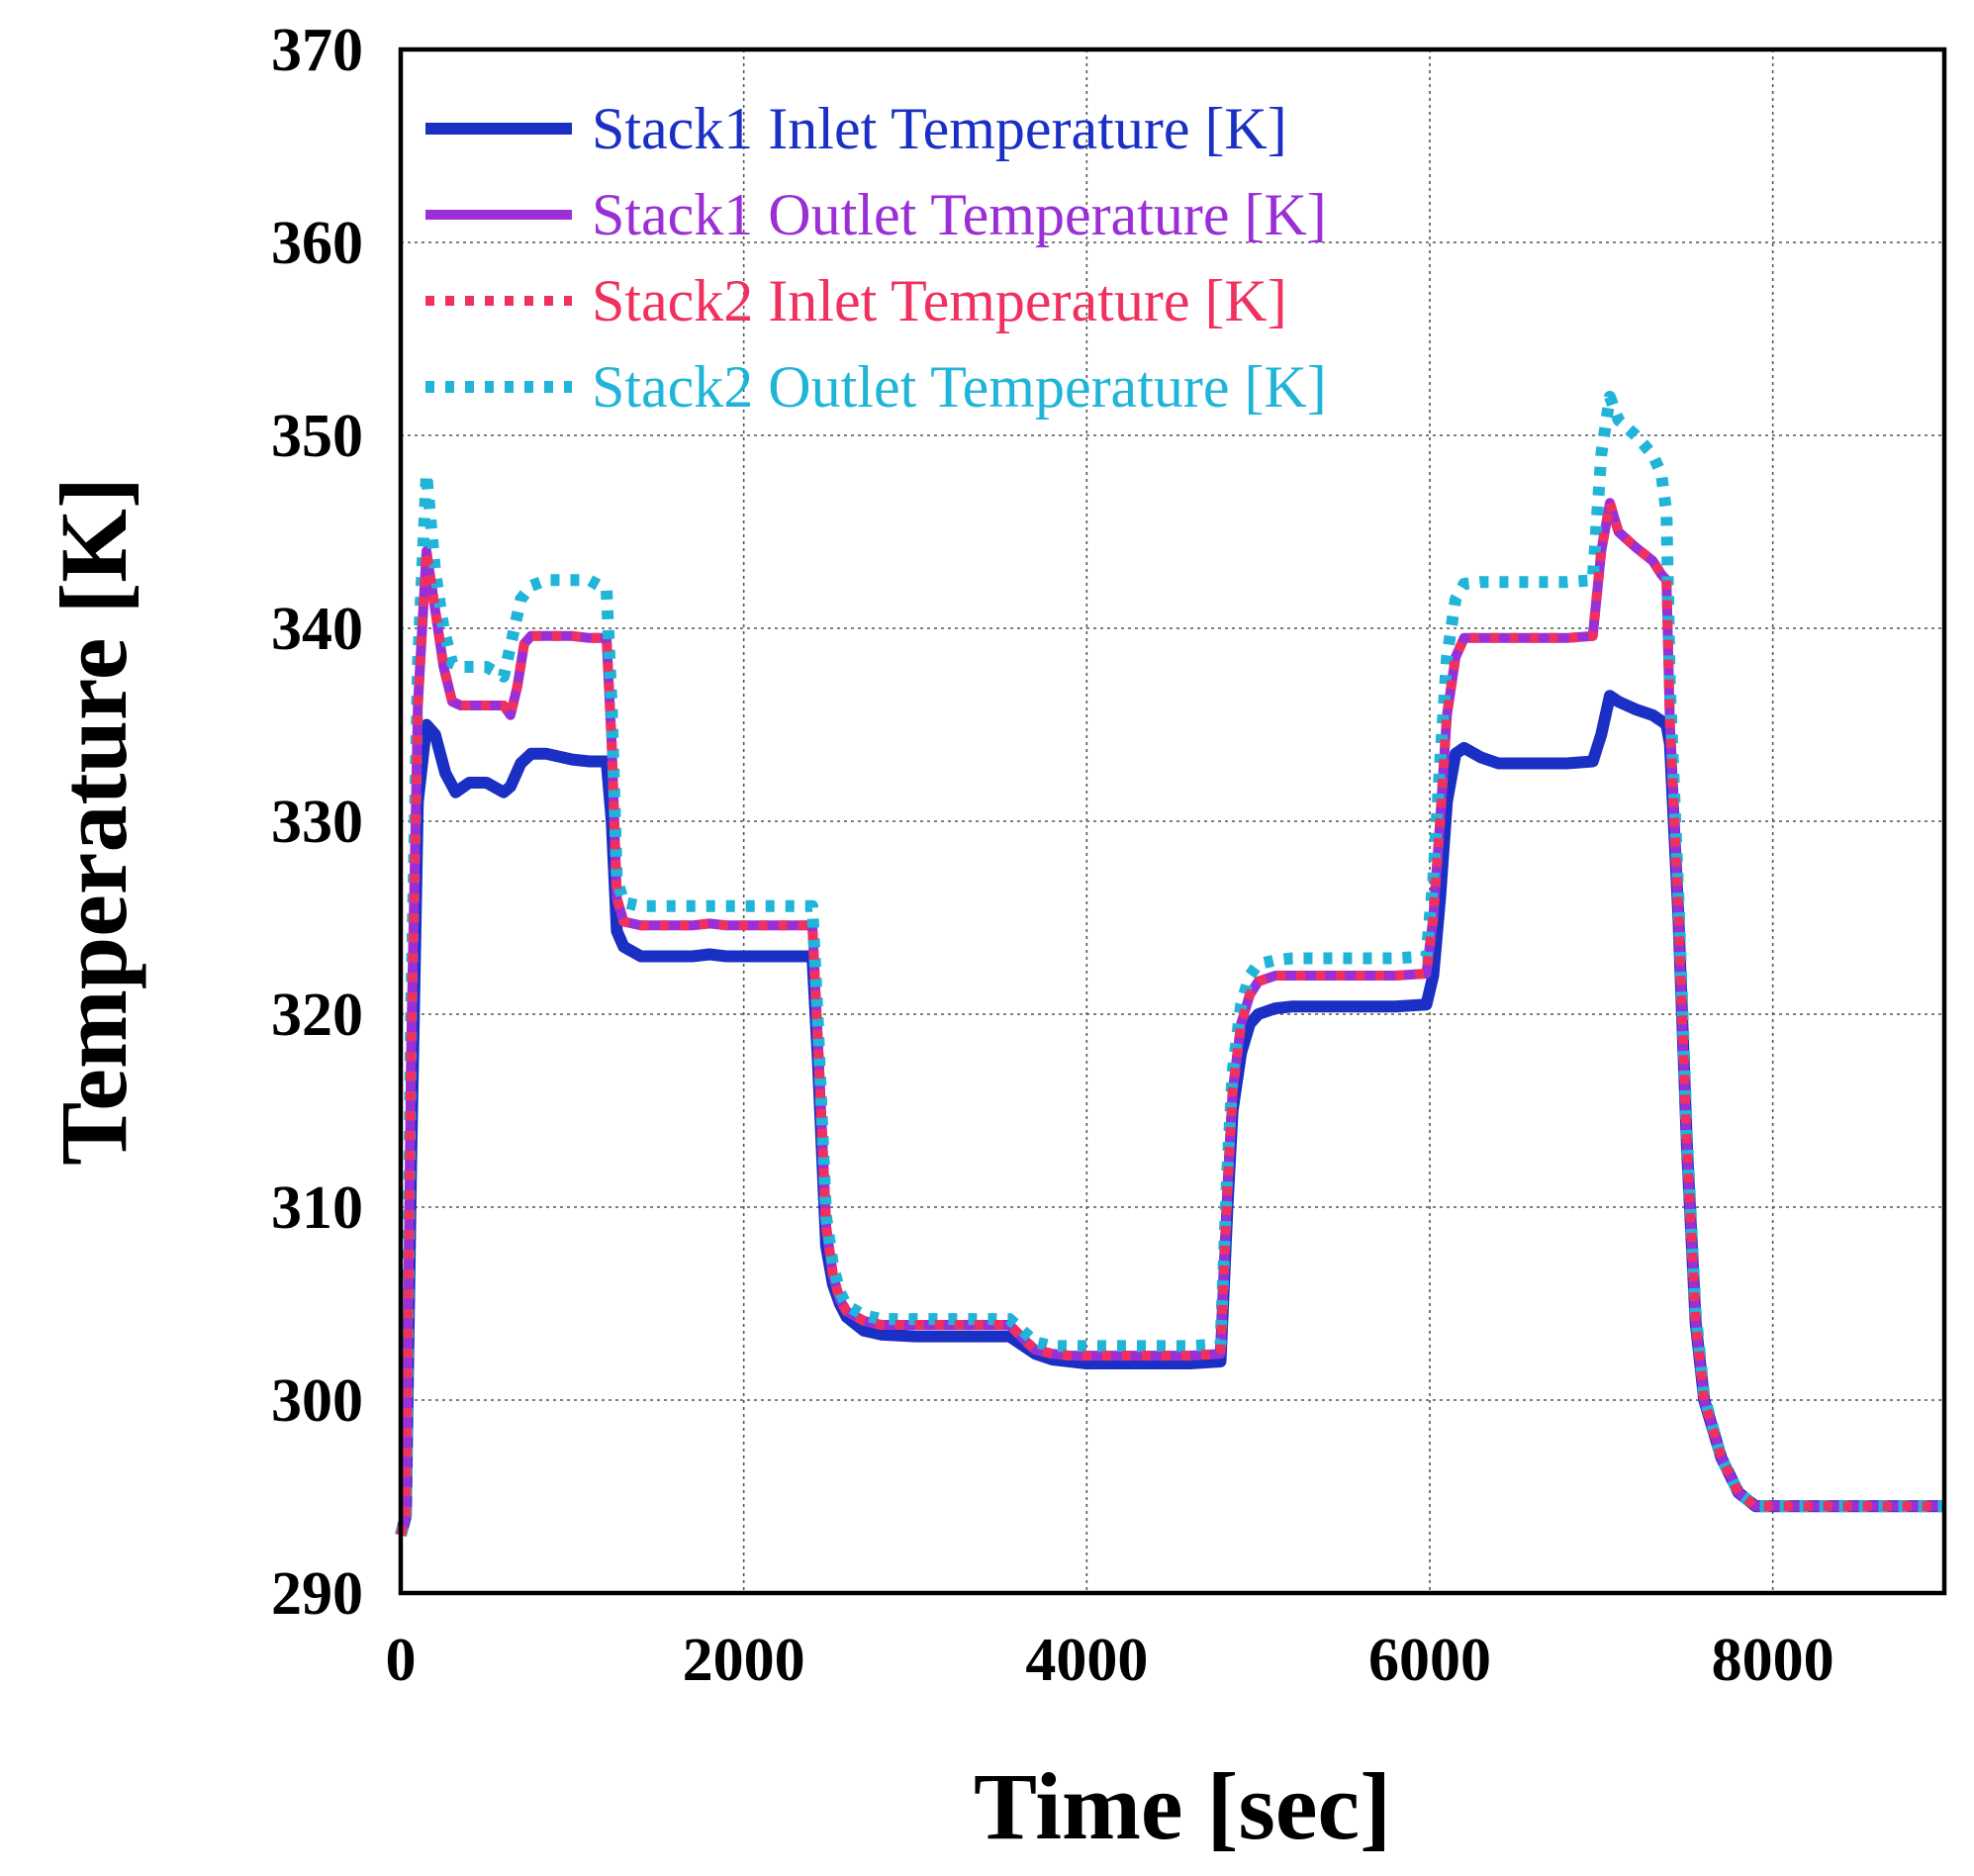 The width and height of the screenshot is (1974, 1876). I want to click on y-tick-label: 330, so click(317, 822).